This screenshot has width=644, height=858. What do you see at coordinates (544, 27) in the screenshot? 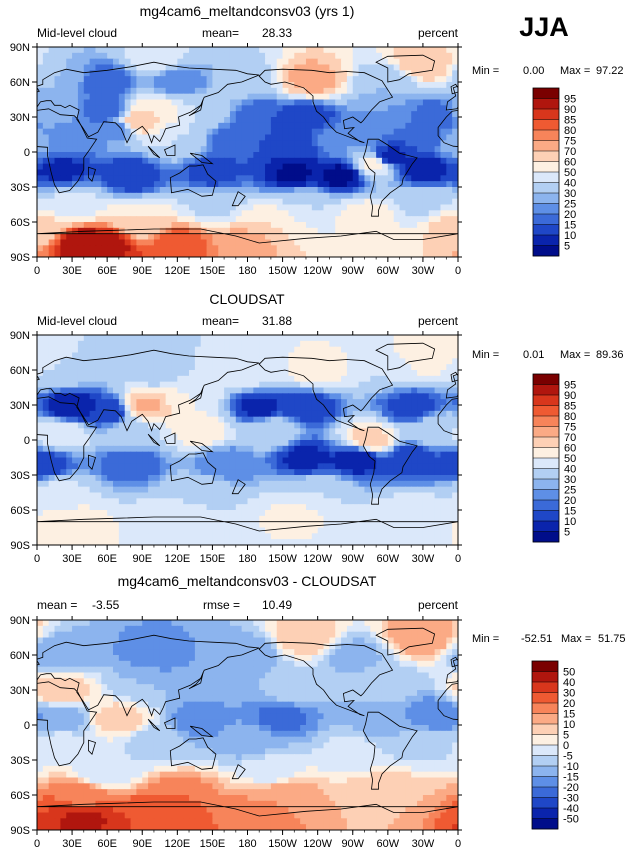
I see `season-label: JJA` at bounding box center [544, 27].